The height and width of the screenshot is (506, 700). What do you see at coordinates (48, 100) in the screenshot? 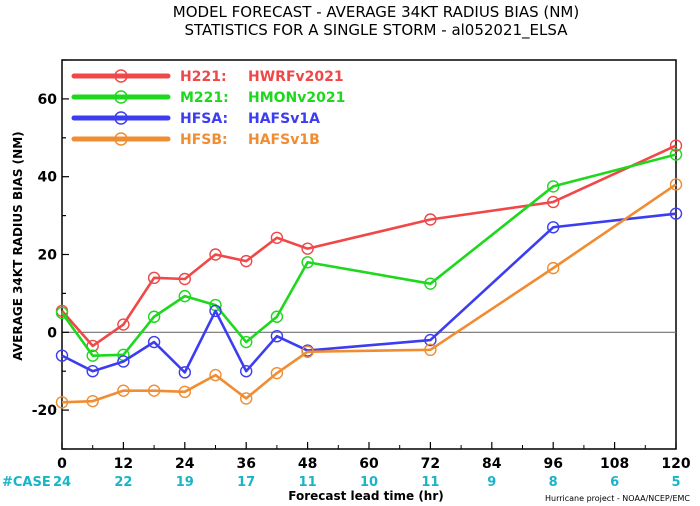
I see `y-tick-label: 60` at bounding box center [48, 100].